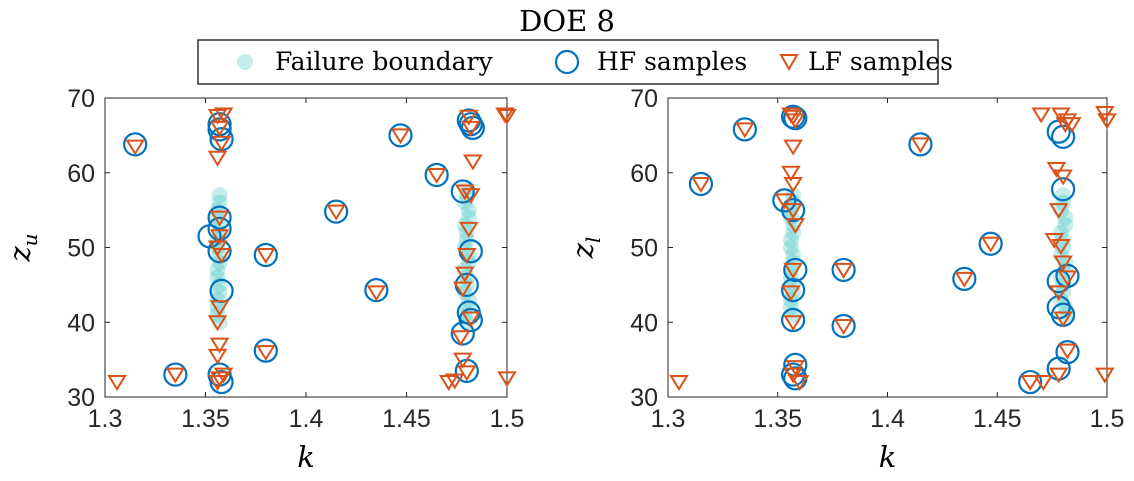 The width and height of the screenshot is (1134, 481). I want to click on legend-marker-hf-samples, so click(567, 62).